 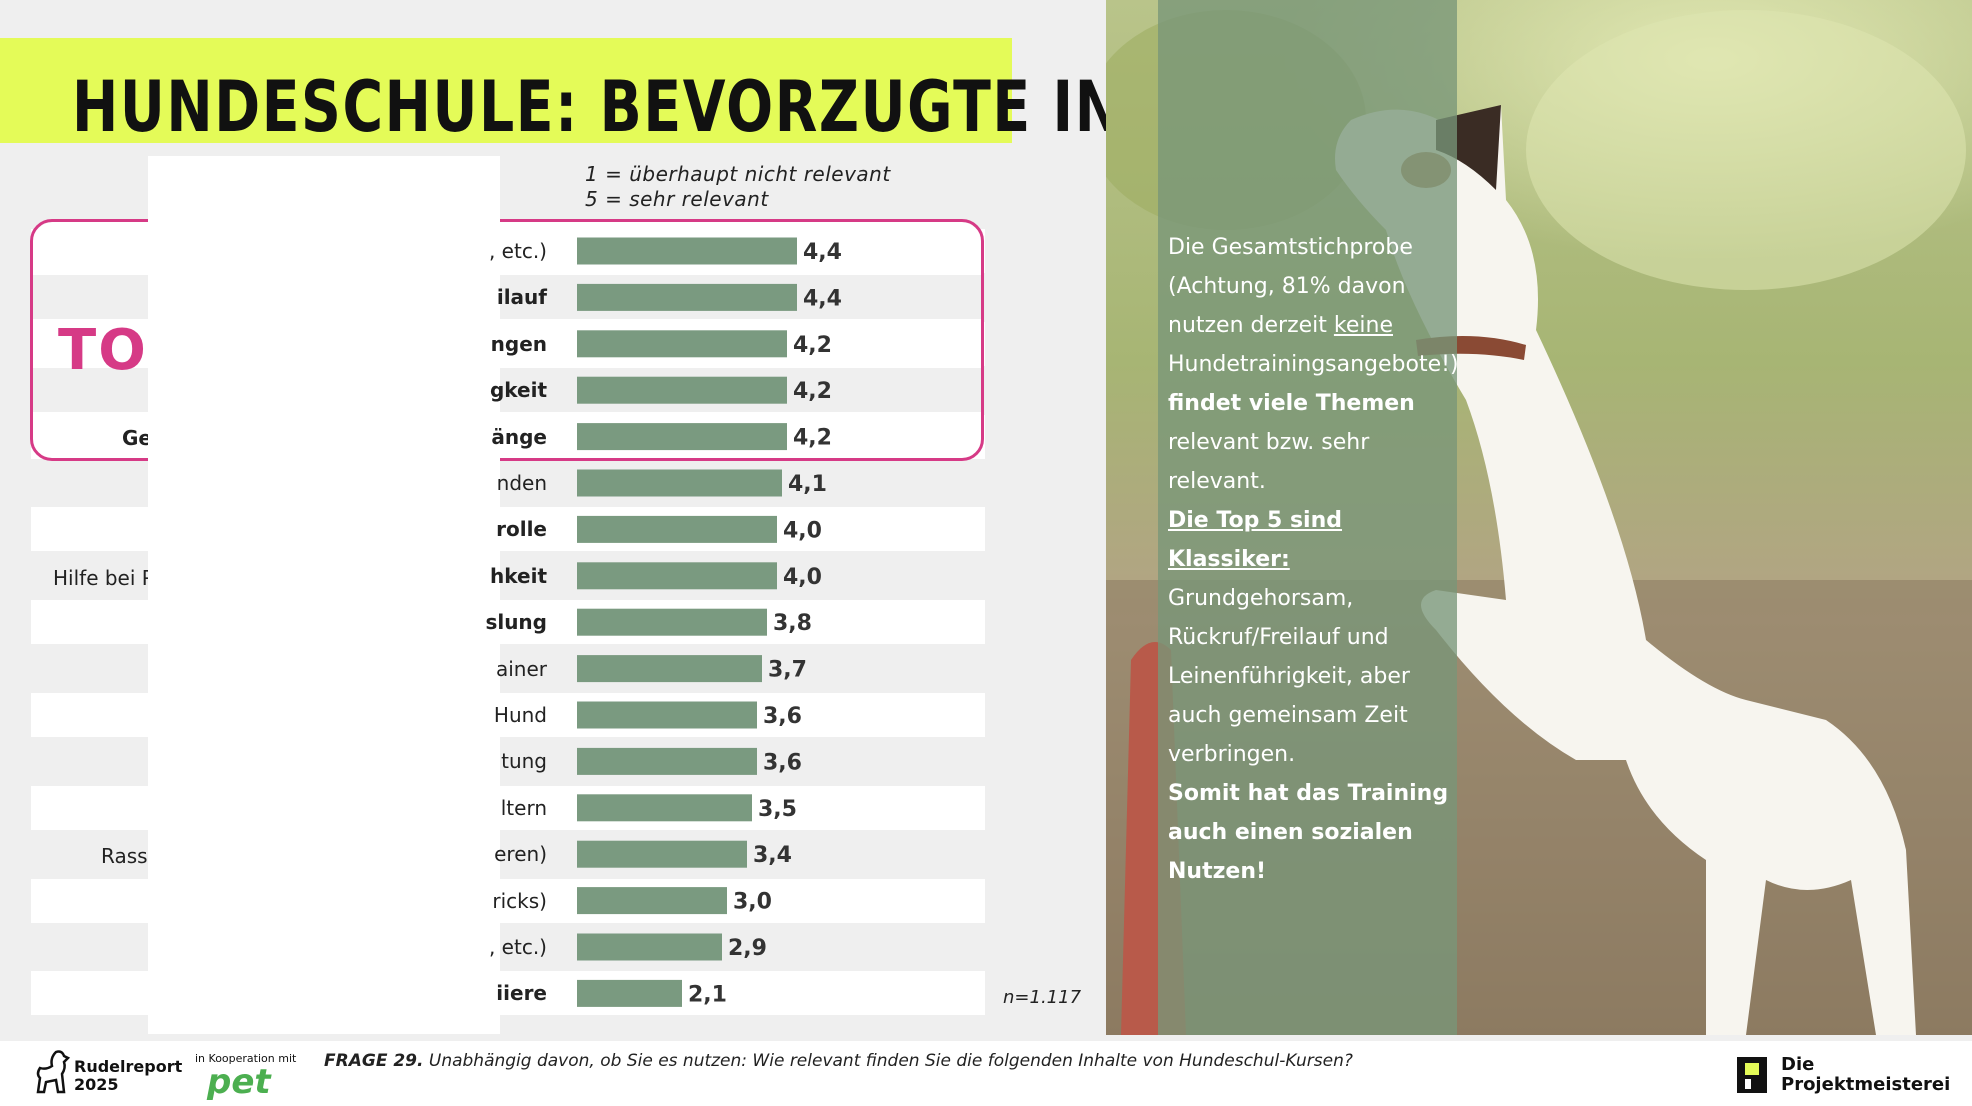 I want to click on category-label: Hund, so click(x=520, y=715).